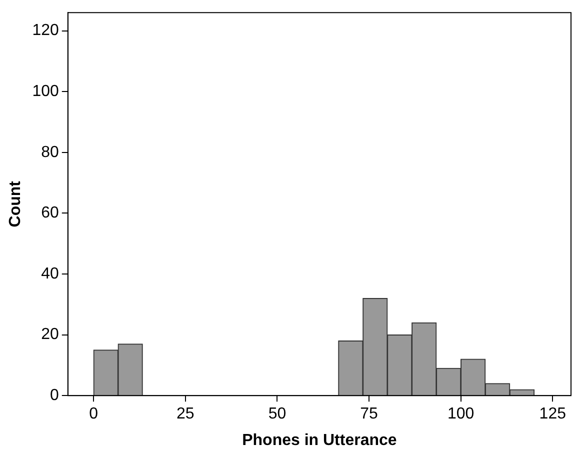 Image resolution: width=574 pixels, height=454 pixels. I want to click on x-tick-label: 0, so click(93, 414).